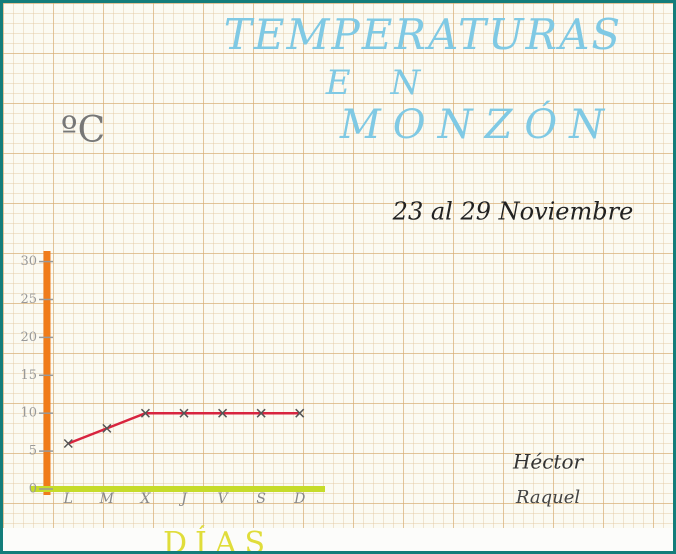  Describe the element at coordinates (33, 451) in the screenshot. I see `y-tick-label: 5` at that location.